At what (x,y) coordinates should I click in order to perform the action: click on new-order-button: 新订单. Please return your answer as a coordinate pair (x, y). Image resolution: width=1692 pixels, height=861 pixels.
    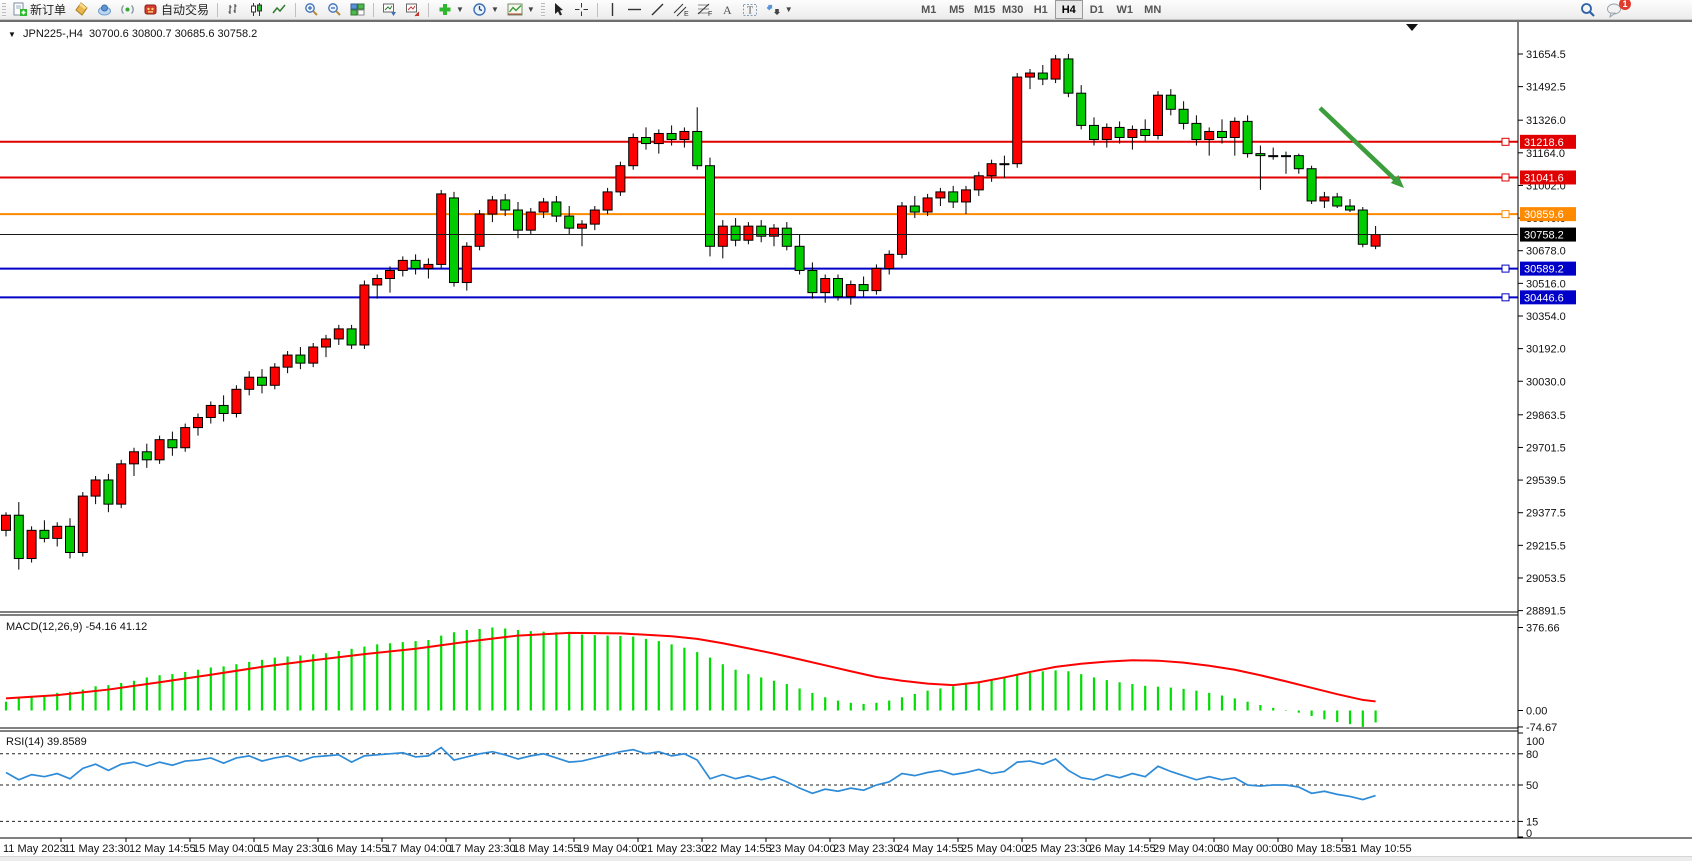
    Looking at the image, I should click on (39, 9).